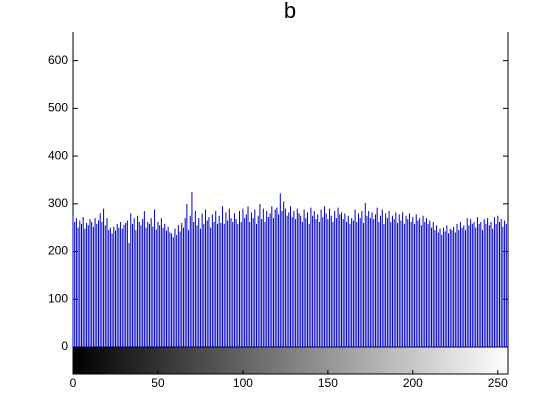  Describe the element at coordinates (58, 203) in the screenshot. I see `y-tick-label: 300` at that location.